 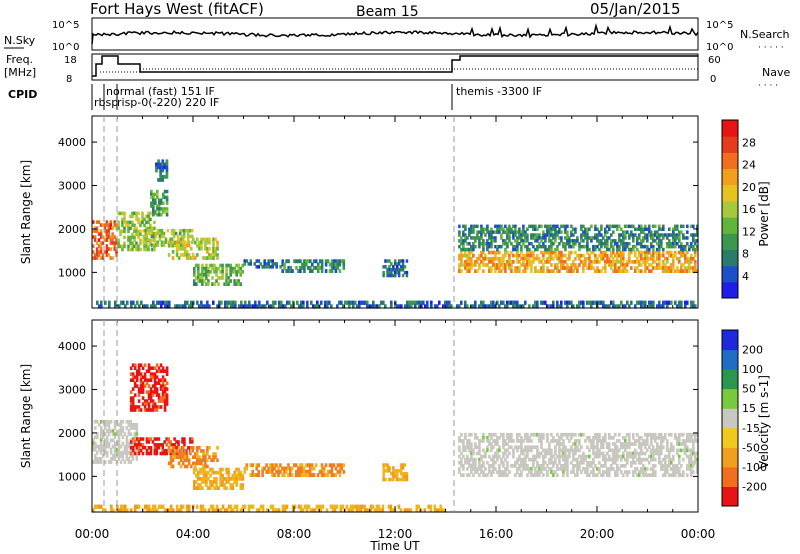 What do you see at coordinates (395, 534) in the screenshot?
I see `time-axis-labels: 00:00 04:00 08:00 12:00 16:00 20:00 00:00` at bounding box center [395, 534].